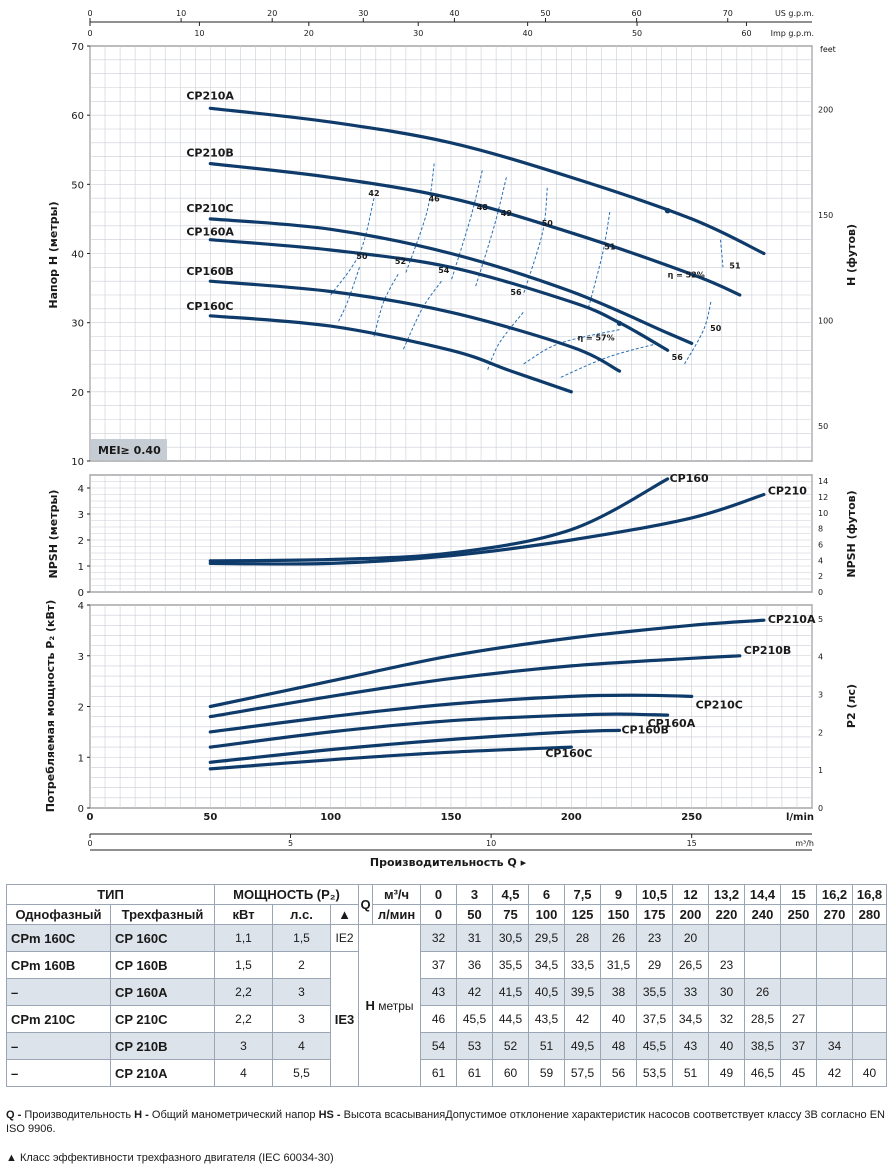 This screenshot has height=1176, width=896. I want to click on model-three-phase: CP 210B, so click(162, 1046).